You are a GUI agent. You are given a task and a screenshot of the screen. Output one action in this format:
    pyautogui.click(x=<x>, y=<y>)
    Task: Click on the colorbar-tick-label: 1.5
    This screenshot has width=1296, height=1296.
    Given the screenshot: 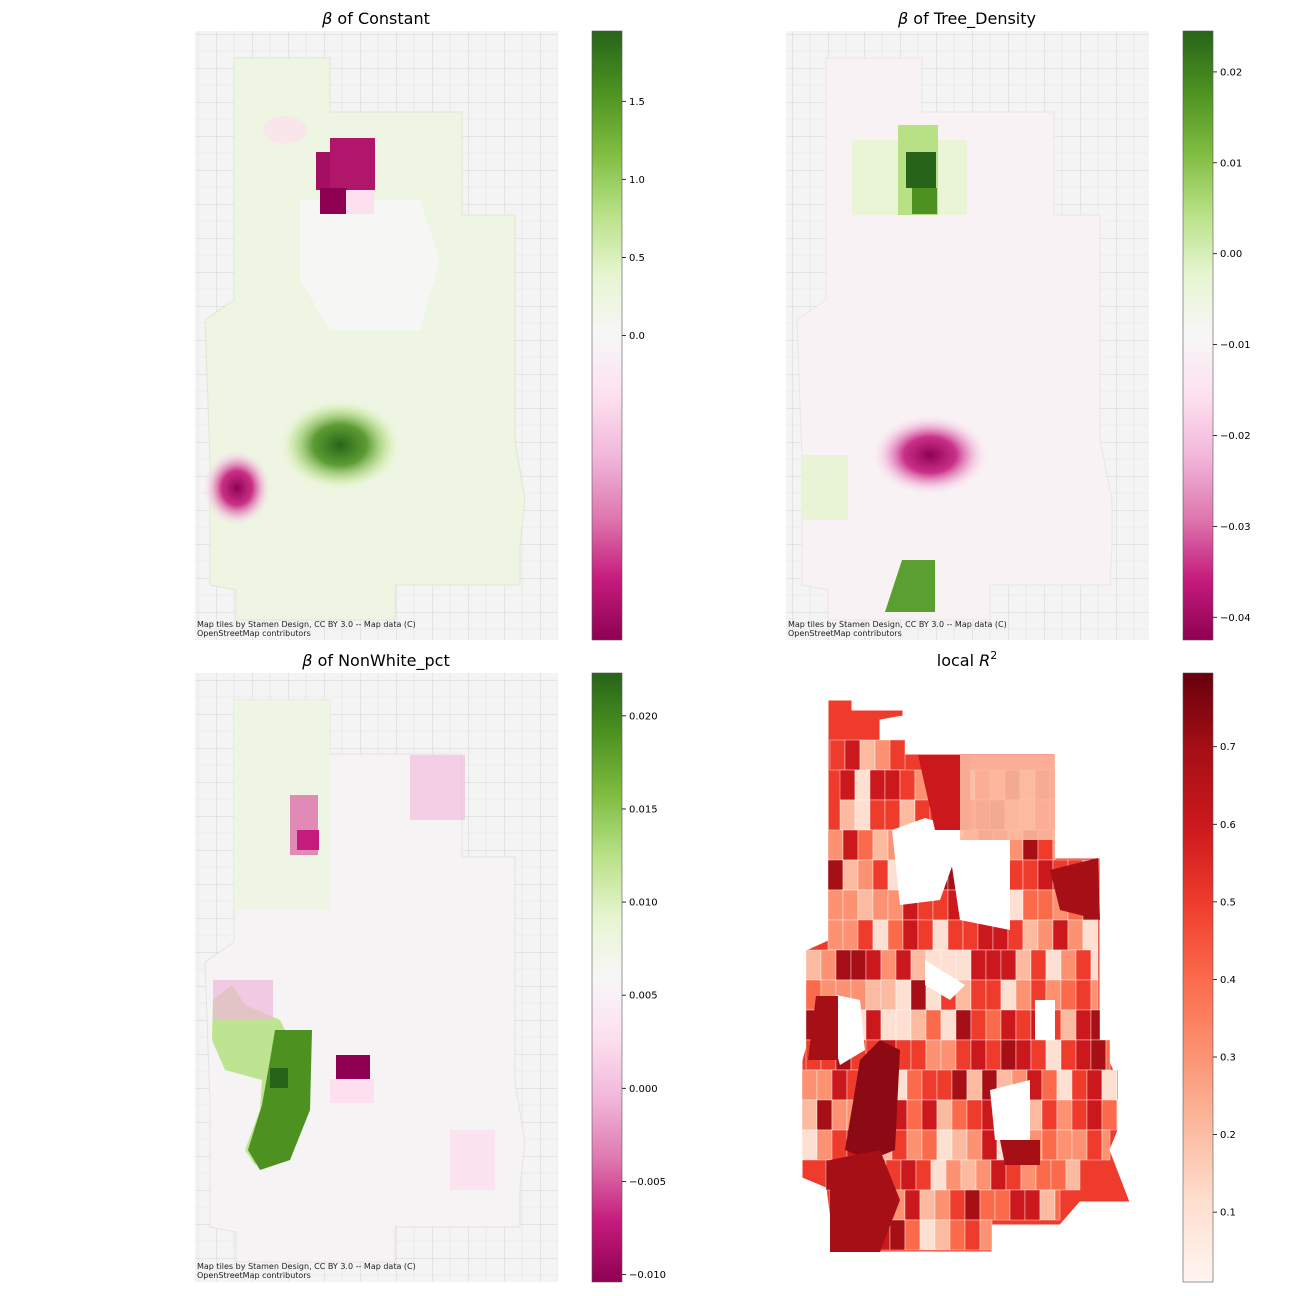 What is the action you would take?
    pyautogui.click(x=637, y=102)
    